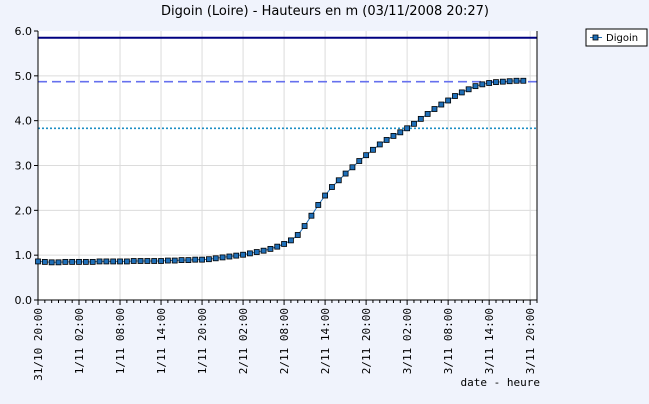 The width and height of the screenshot is (649, 404). What do you see at coordinates (26, 166) in the screenshot?
I see `y-tick-labels: 0.0 1.0 2.0 3.0 4.0 5.0 6.0` at bounding box center [26, 166].